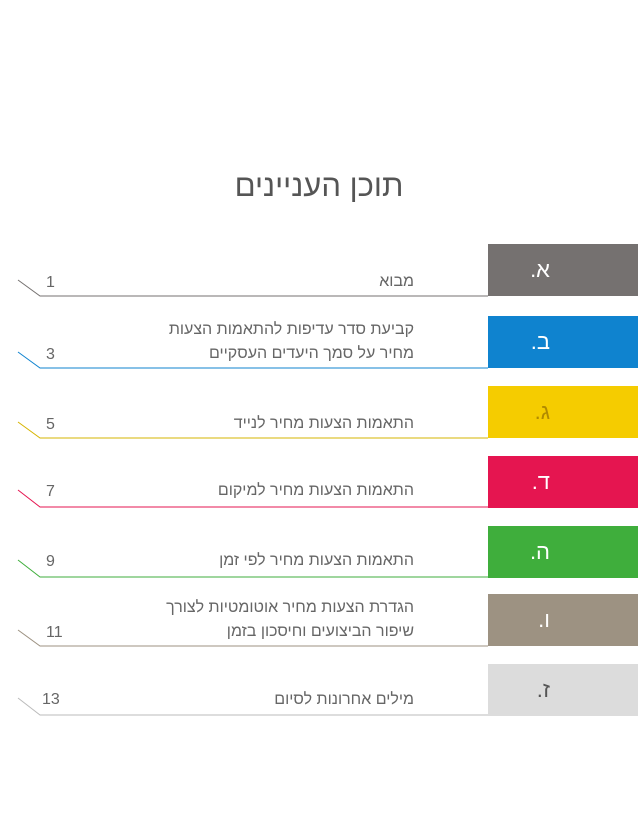 This screenshot has width=638, height=826. Describe the element at coordinates (563, 690) in the screenshot. I see `section-letter-badge: ז.` at that location.